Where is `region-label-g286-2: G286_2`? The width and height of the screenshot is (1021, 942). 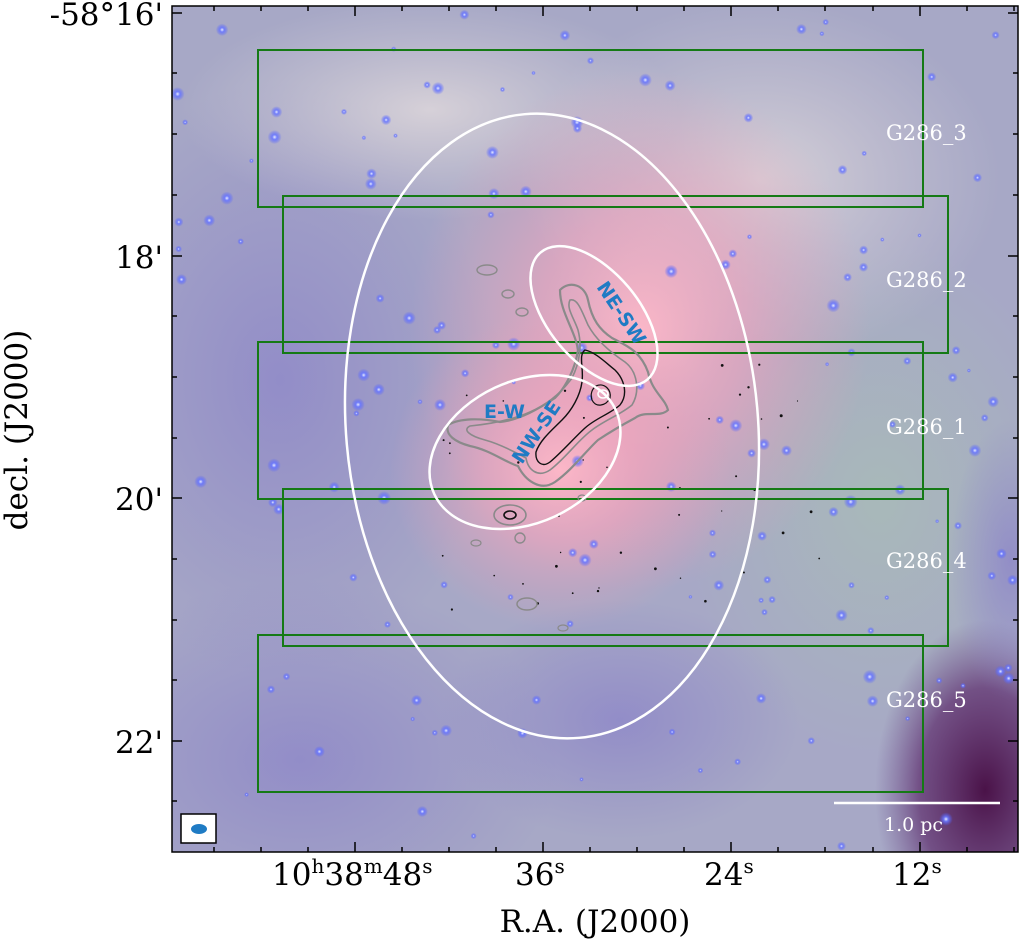
region-label-g286-2: G286_2 is located at coordinates (926, 280).